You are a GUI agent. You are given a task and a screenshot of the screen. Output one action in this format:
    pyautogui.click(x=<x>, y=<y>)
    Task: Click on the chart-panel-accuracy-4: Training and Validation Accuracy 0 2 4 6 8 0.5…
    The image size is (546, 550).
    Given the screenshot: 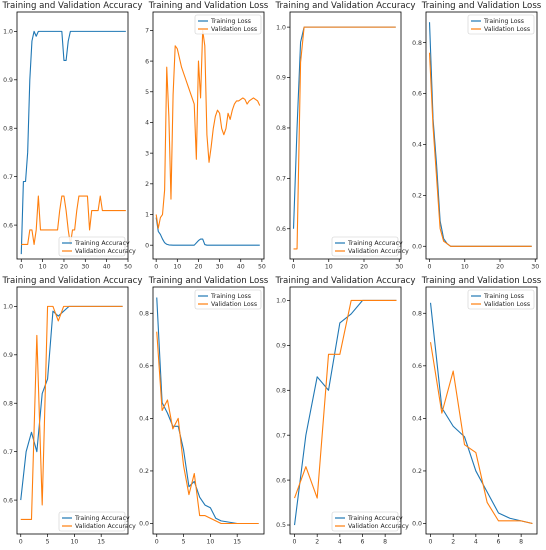 What is the action you would take?
    pyautogui.click(x=344, y=412)
    